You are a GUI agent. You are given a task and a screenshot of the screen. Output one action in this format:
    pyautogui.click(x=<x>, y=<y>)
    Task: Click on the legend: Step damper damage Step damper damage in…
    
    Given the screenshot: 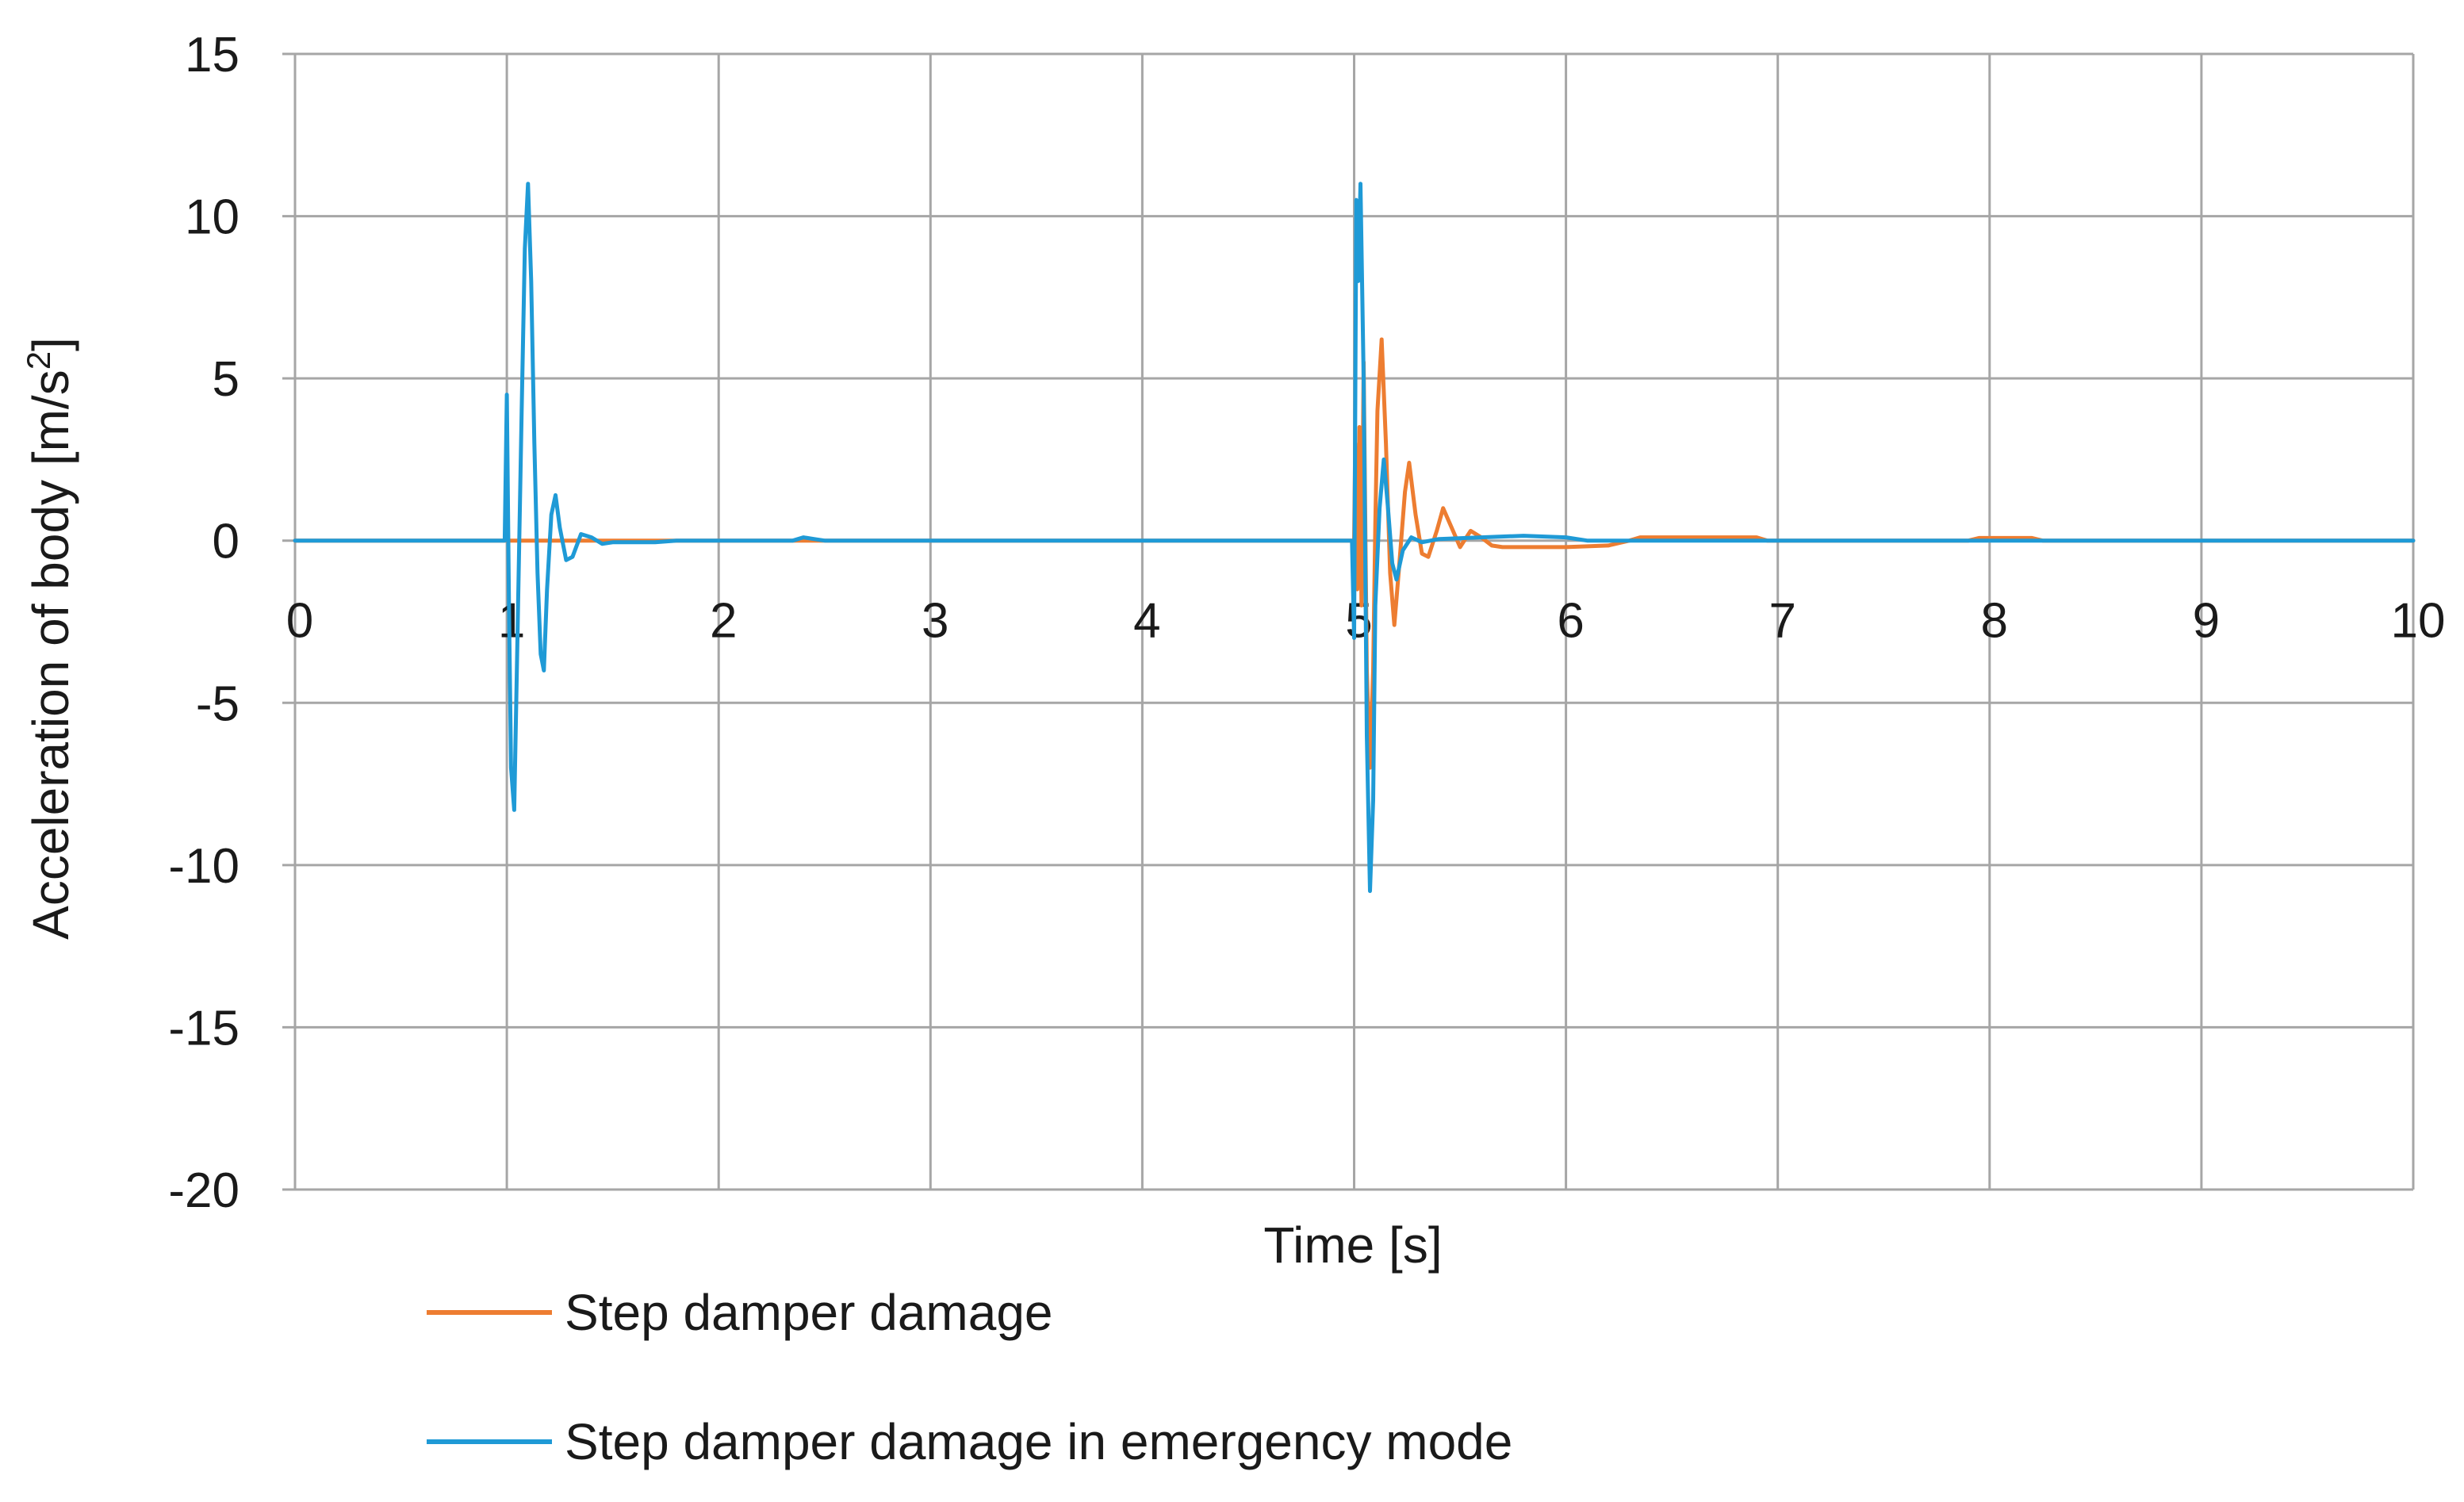 What is the action you would take?
    pyautogui.click(x=969, y=1377)
    